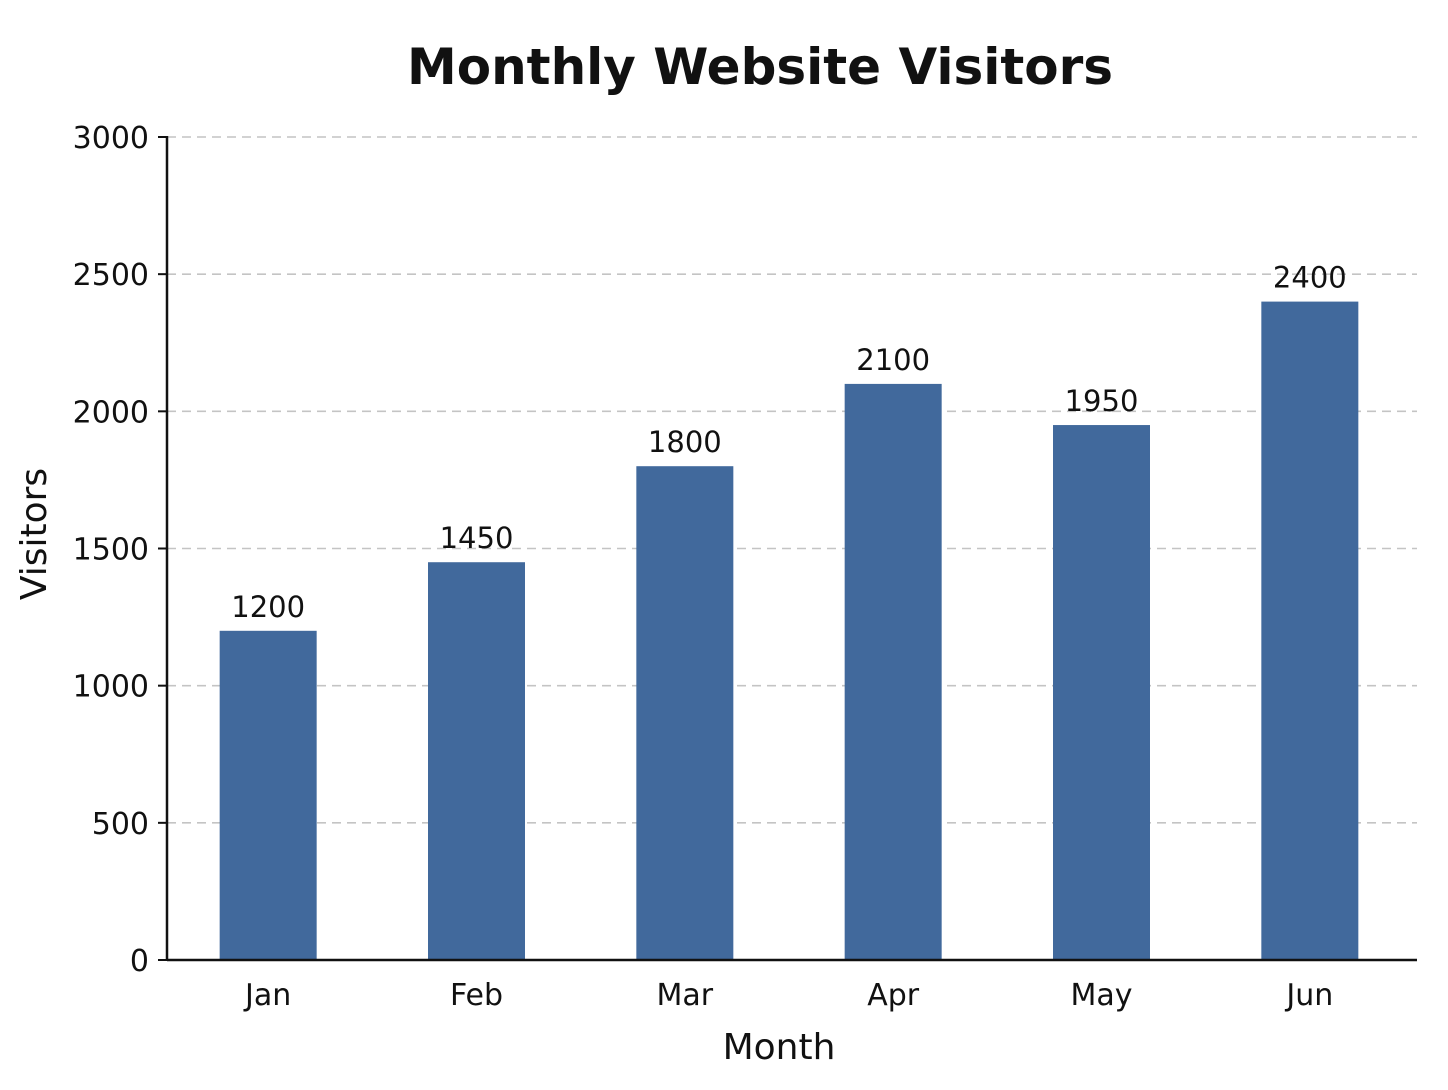 The image size is (1448, 1090). What do you see at coordinates (893, 995) in the screenshot?
I see `x-tick-label: Apr` at bounding box center [893, 995].